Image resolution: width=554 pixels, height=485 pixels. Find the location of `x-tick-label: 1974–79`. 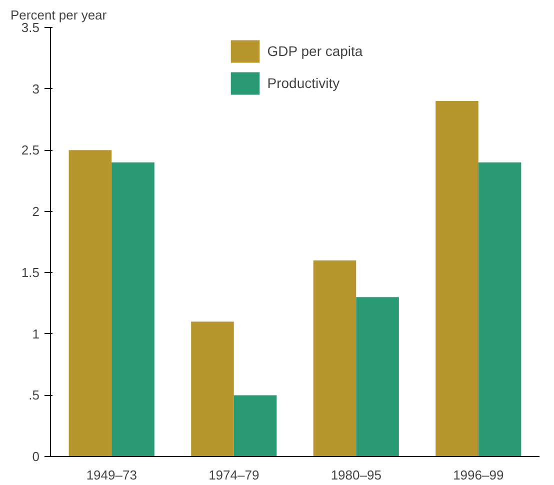

x-tick-label: 1974–79 is located at coordinates (234, 475).